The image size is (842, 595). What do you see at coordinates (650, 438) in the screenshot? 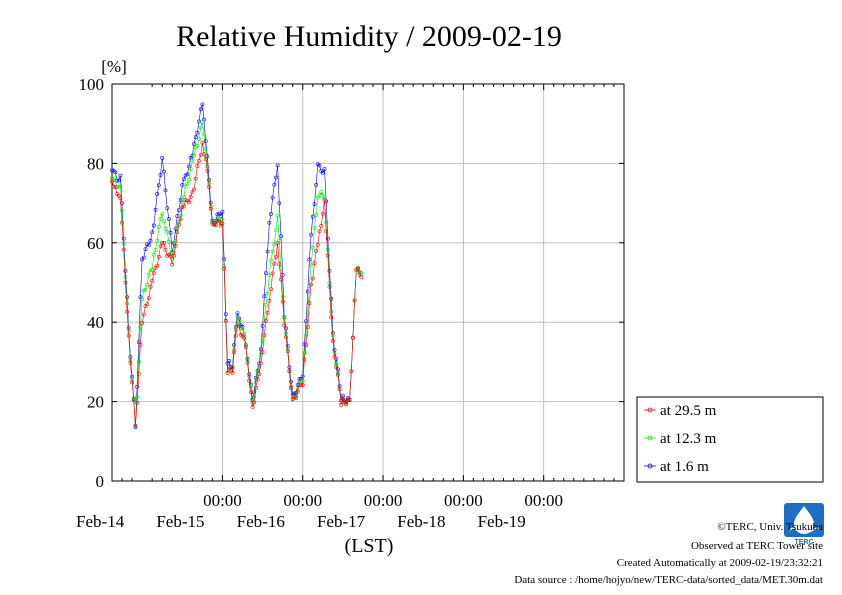
I see `legend-marker` at bounding box center [650, 438].